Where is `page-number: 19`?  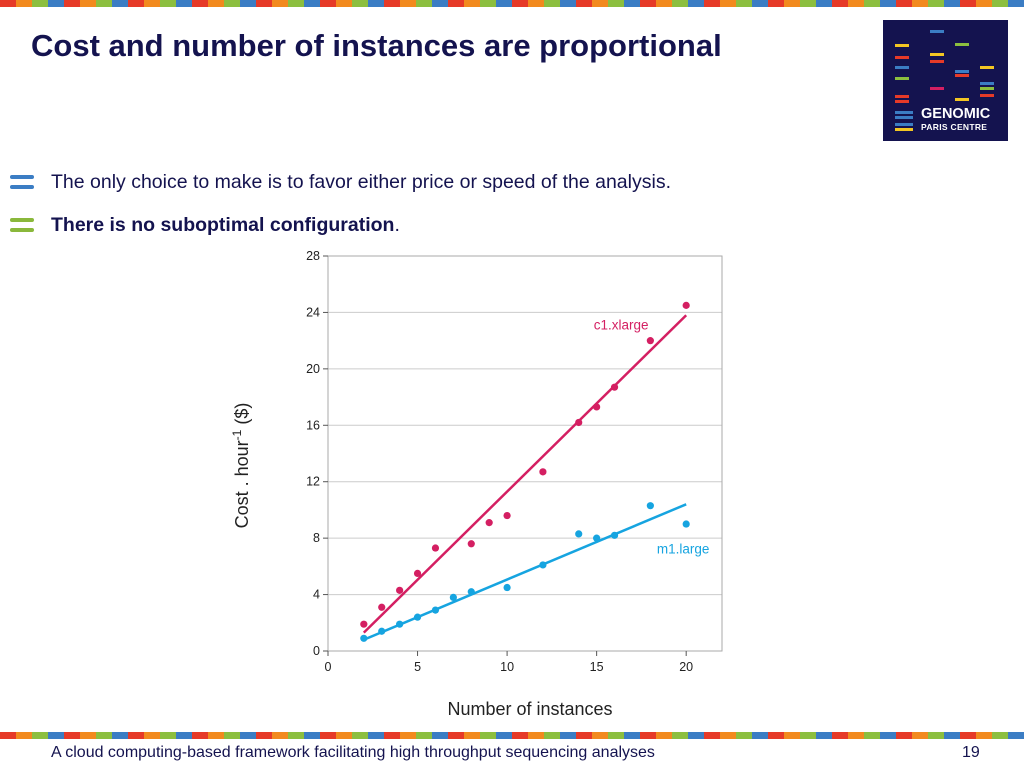 page-number: 19 is located at coordinates (971, 752).